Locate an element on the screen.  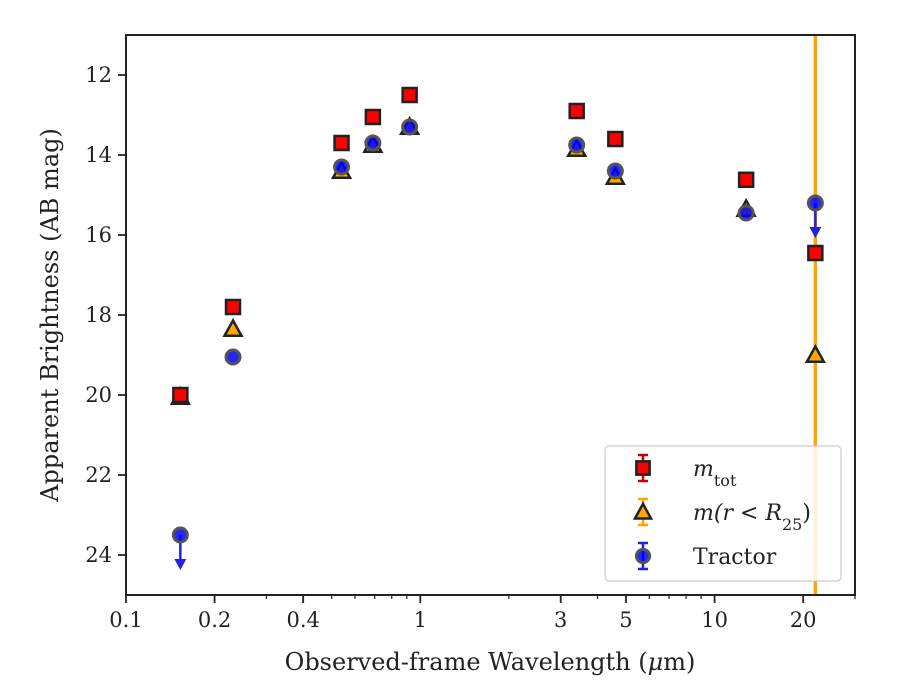
legend-marker-square is located at coordinates (643, 468).